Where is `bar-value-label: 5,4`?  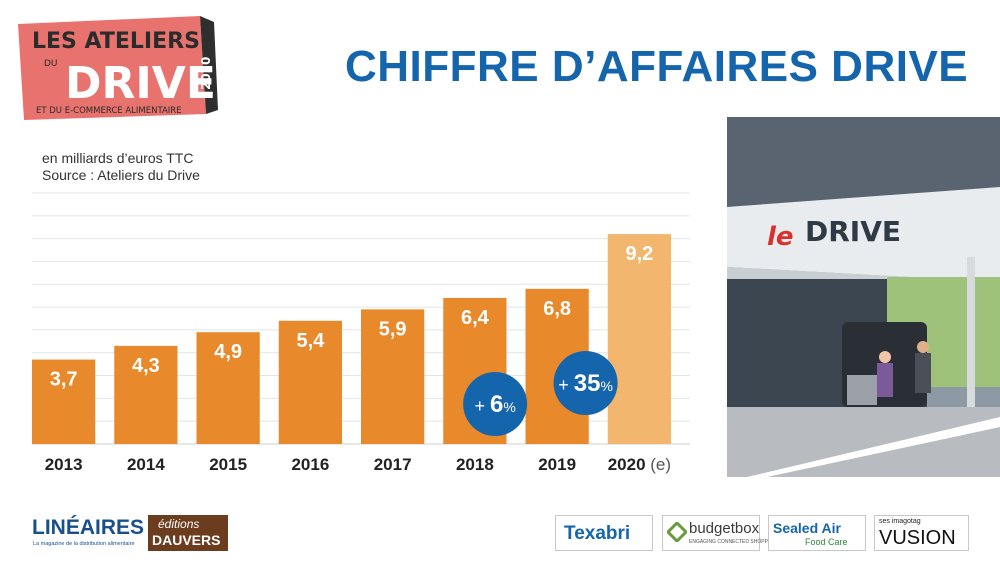
bar-value-label: 5,4 is located at coordinates (310, 341).